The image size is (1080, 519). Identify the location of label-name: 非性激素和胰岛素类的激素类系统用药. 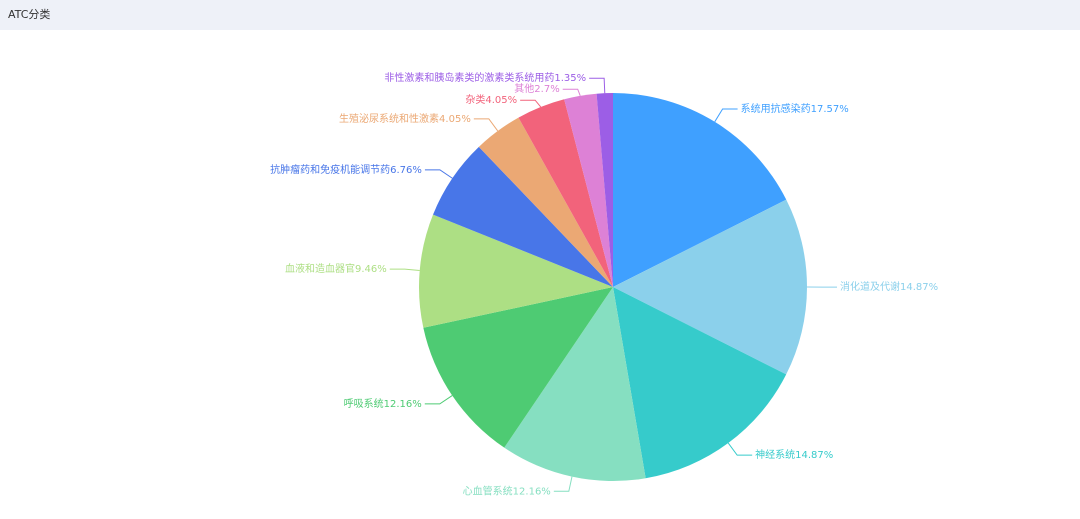
(469, 77).